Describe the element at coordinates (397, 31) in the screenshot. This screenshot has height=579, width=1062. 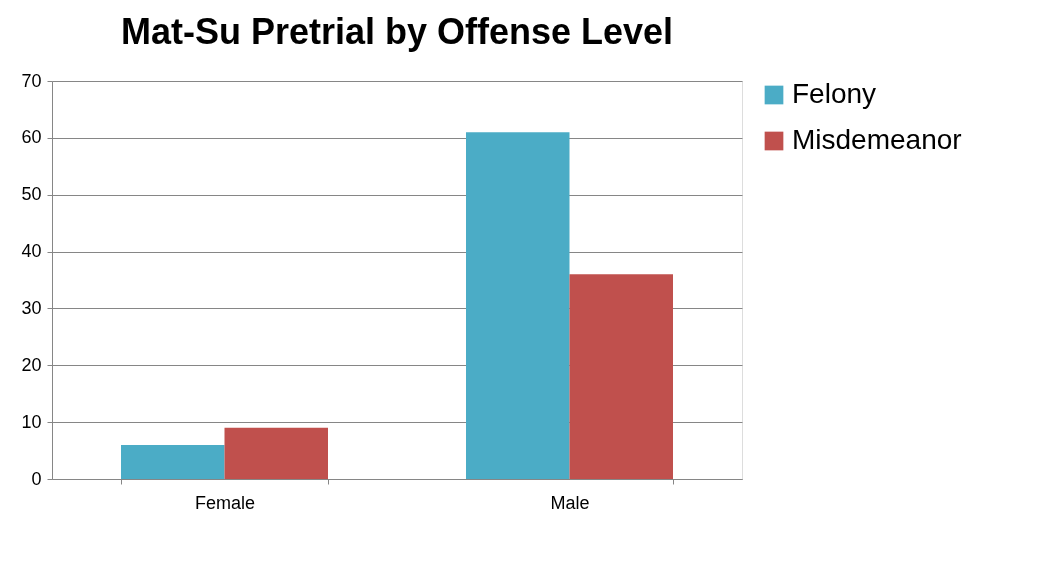
I see `chart-title: Mat-Su Pretrial by Offense Level` at that location.